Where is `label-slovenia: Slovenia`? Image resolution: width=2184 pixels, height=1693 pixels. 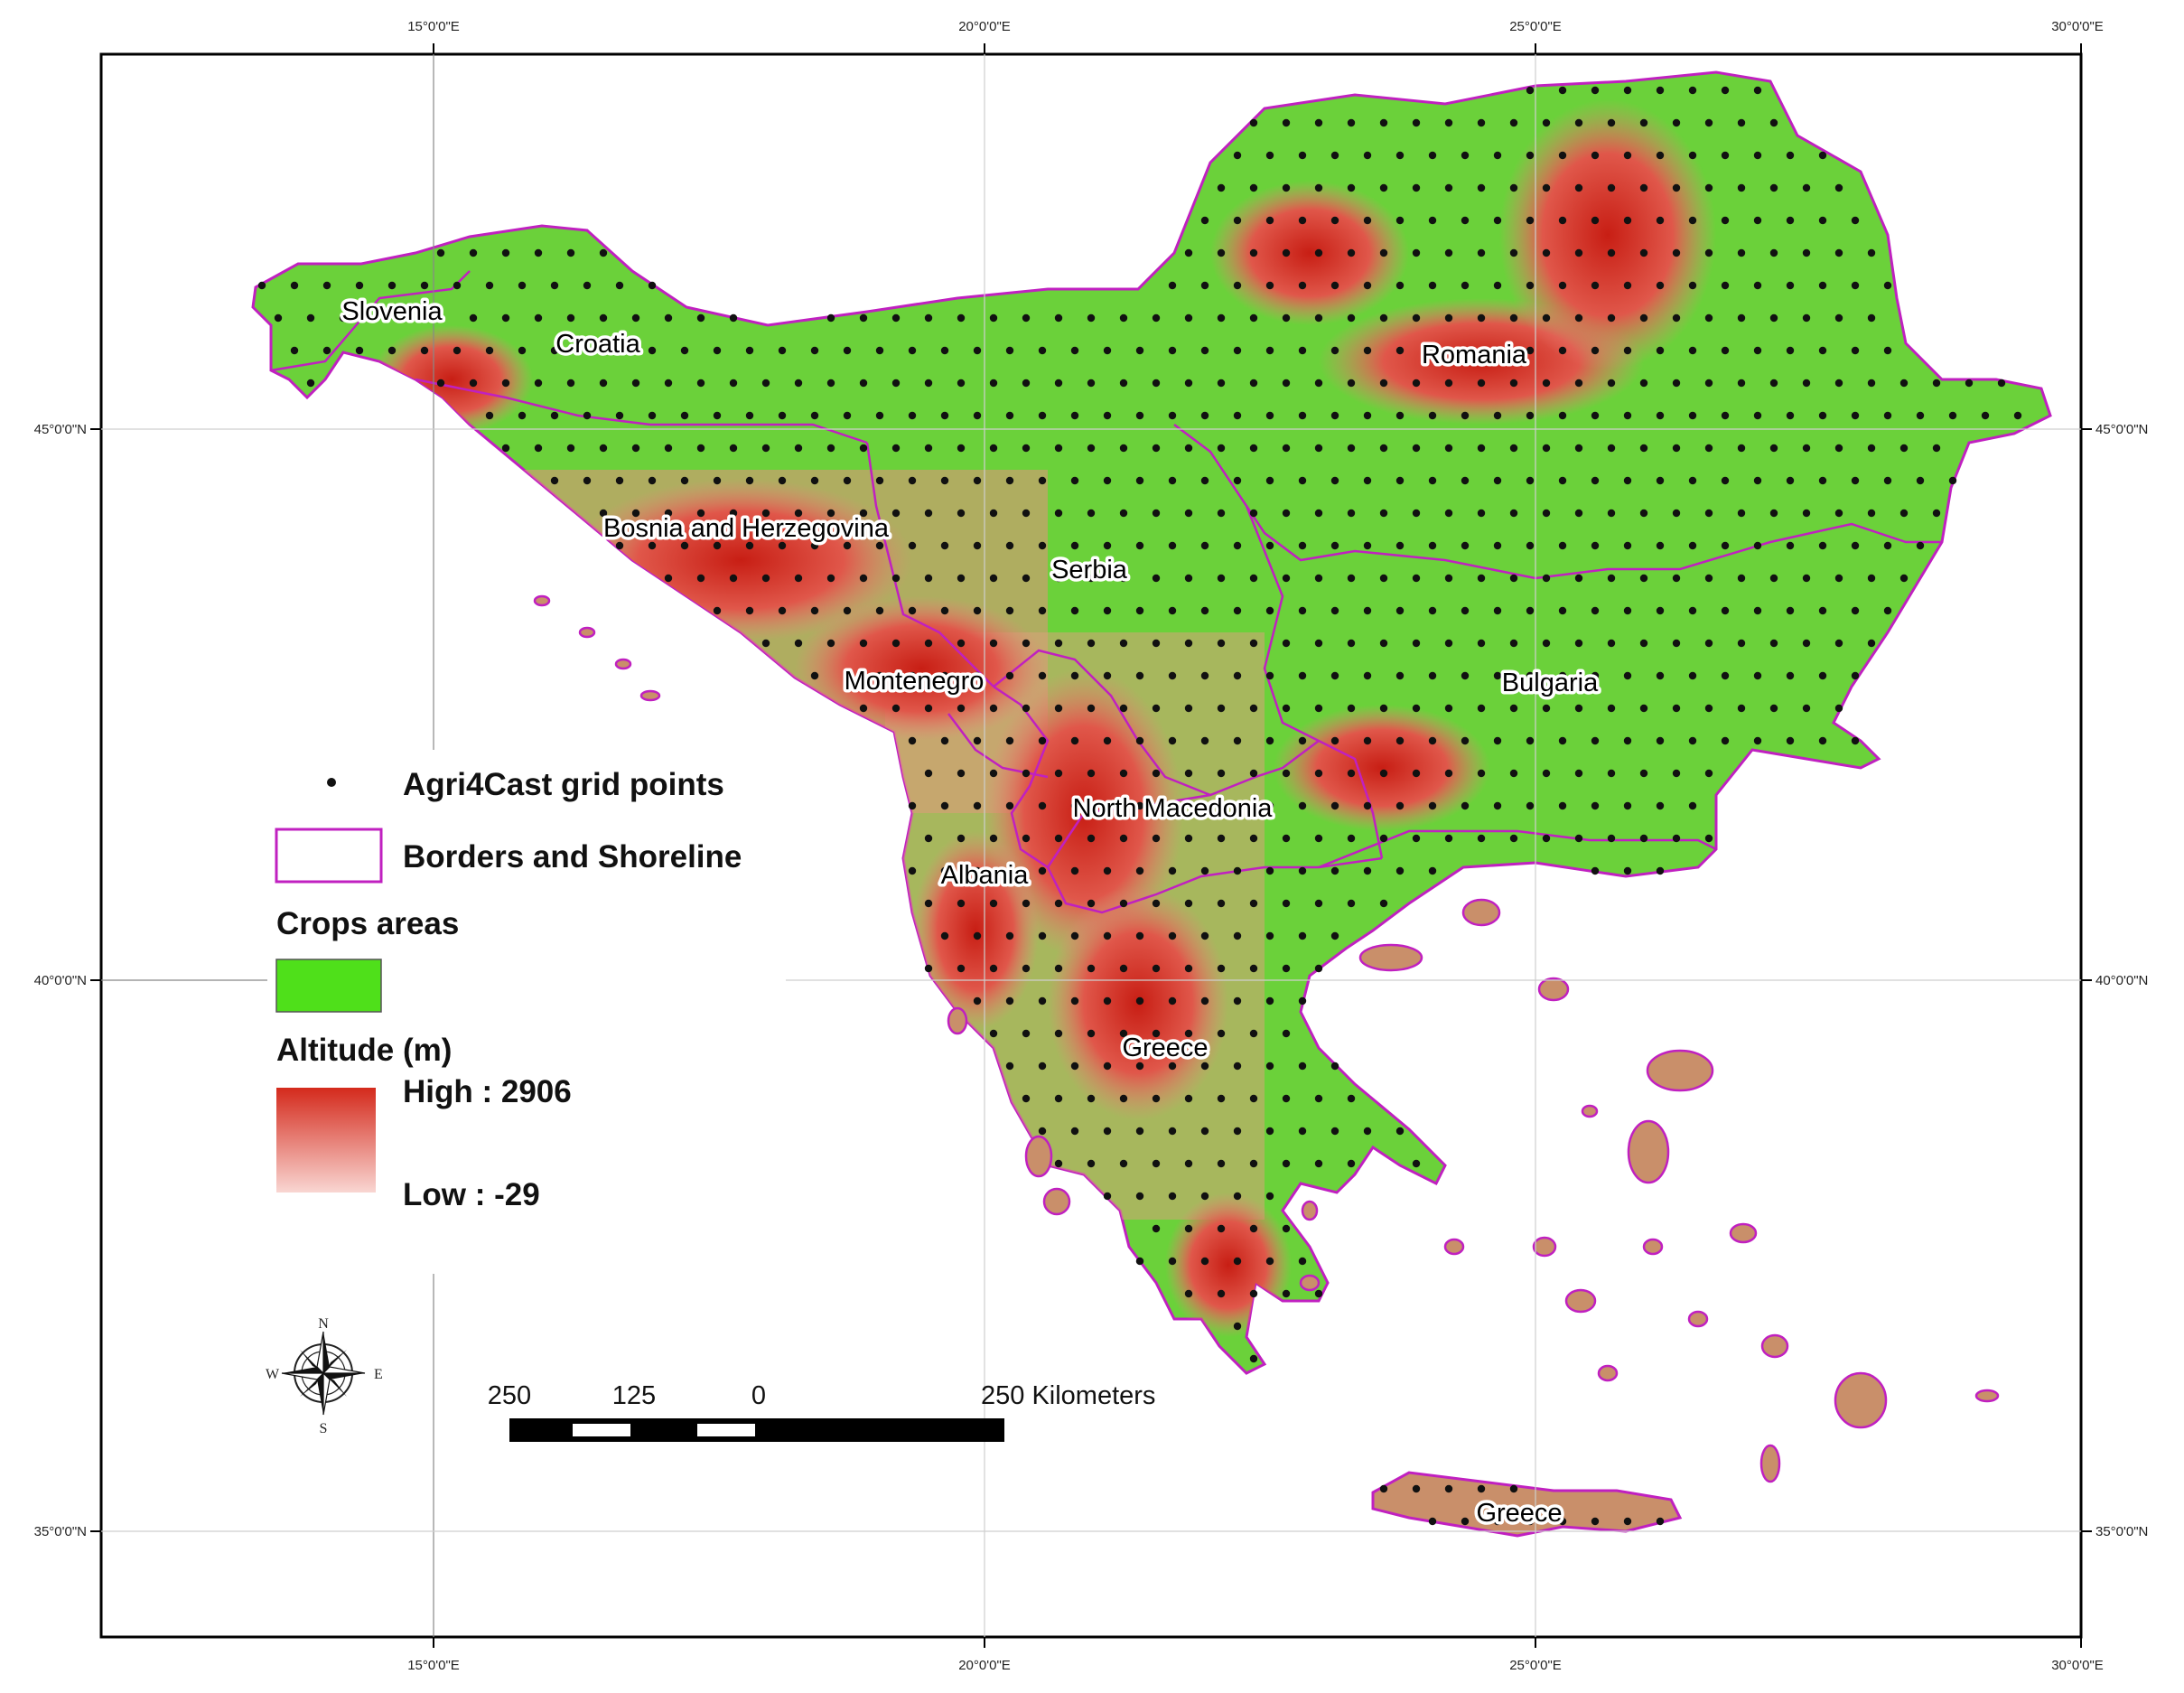 label-slovenia: Slovenia is located at coordinates (392, 311).